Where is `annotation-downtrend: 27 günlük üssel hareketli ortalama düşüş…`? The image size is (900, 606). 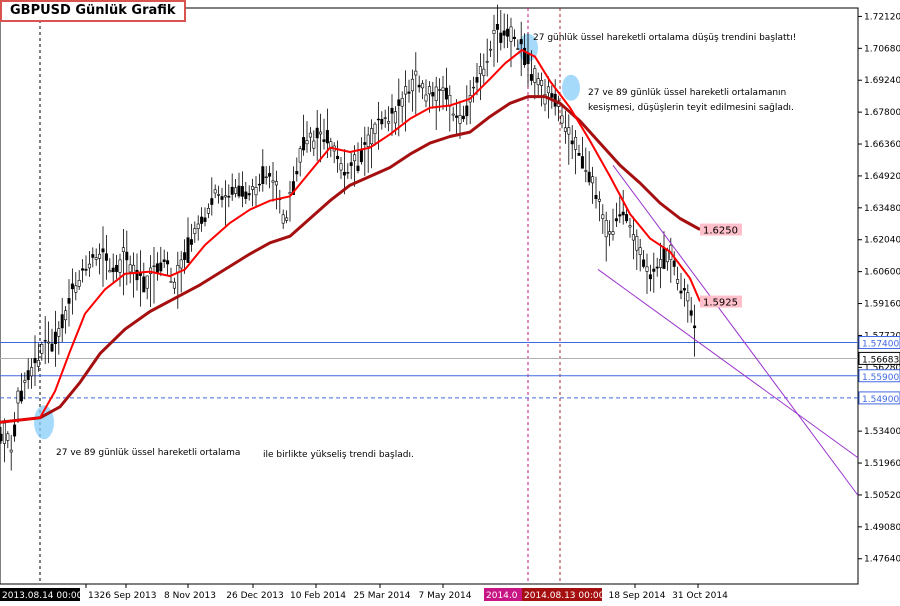
annotation-downtrend: 27 günlük üssel hareketli ortalama düşüş… is located at coordinates (664, 38).